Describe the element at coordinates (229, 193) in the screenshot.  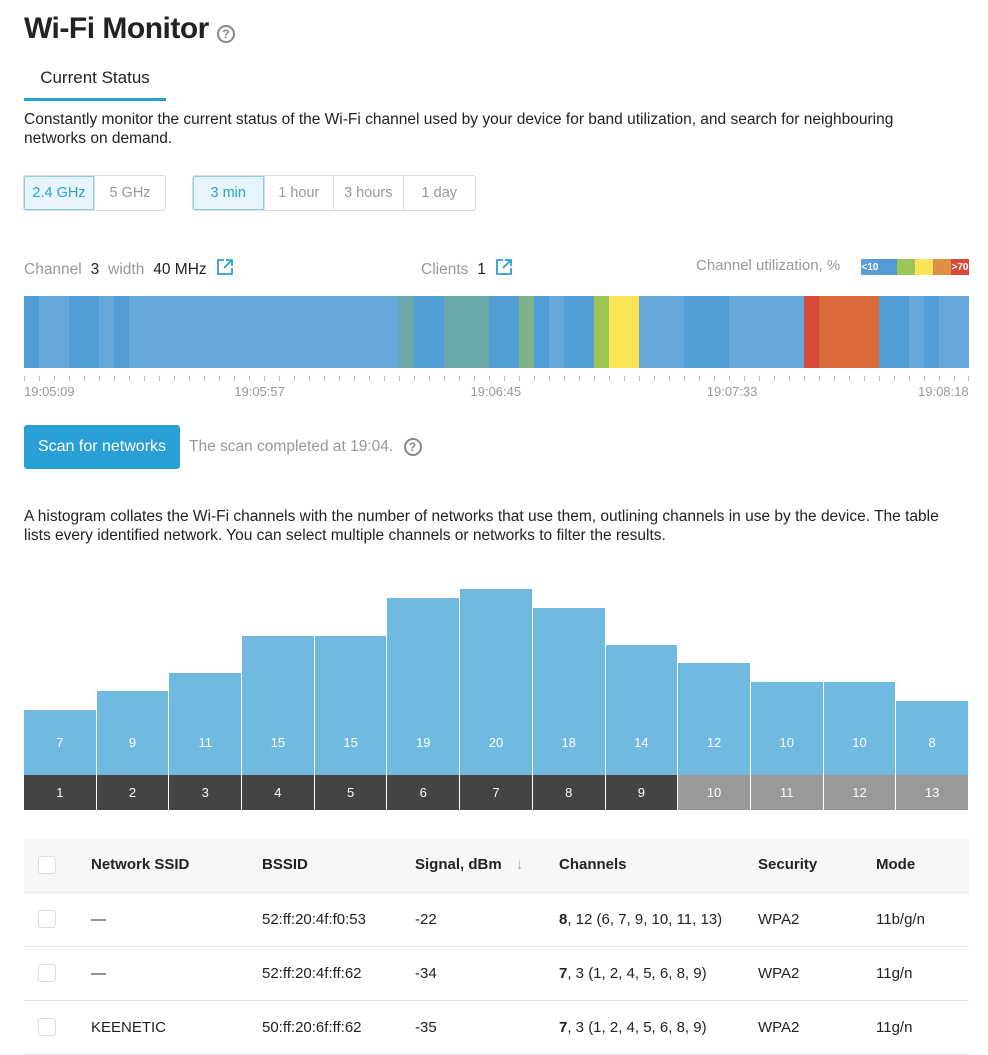
I see `period-3min-button: 3 min` at that location.